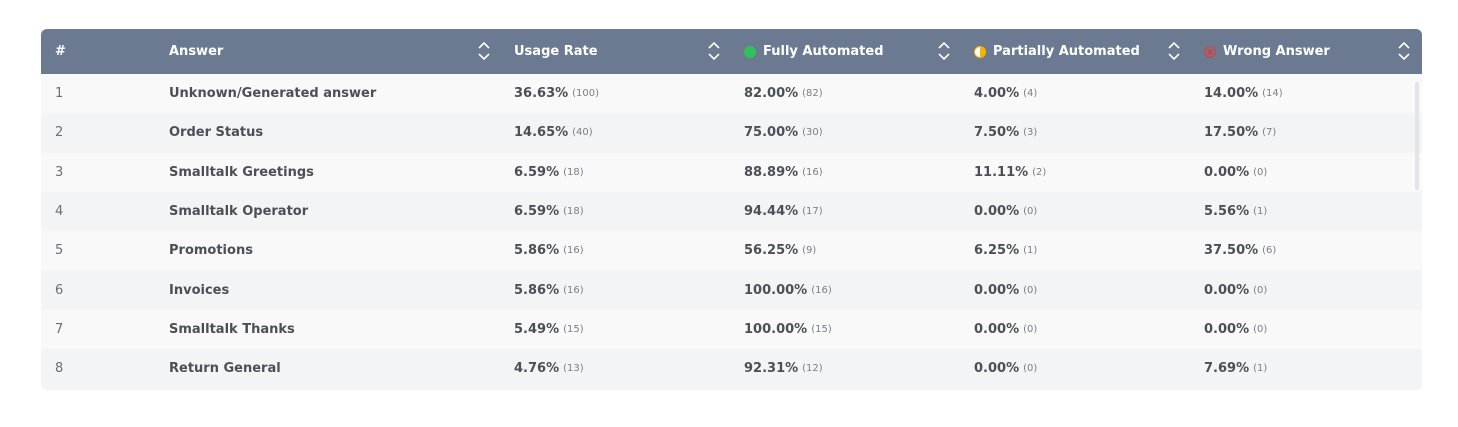 The width and height of the screenshot is (1458, 427). I want to click on header-usage: Usage Rate, so click(556, 51).